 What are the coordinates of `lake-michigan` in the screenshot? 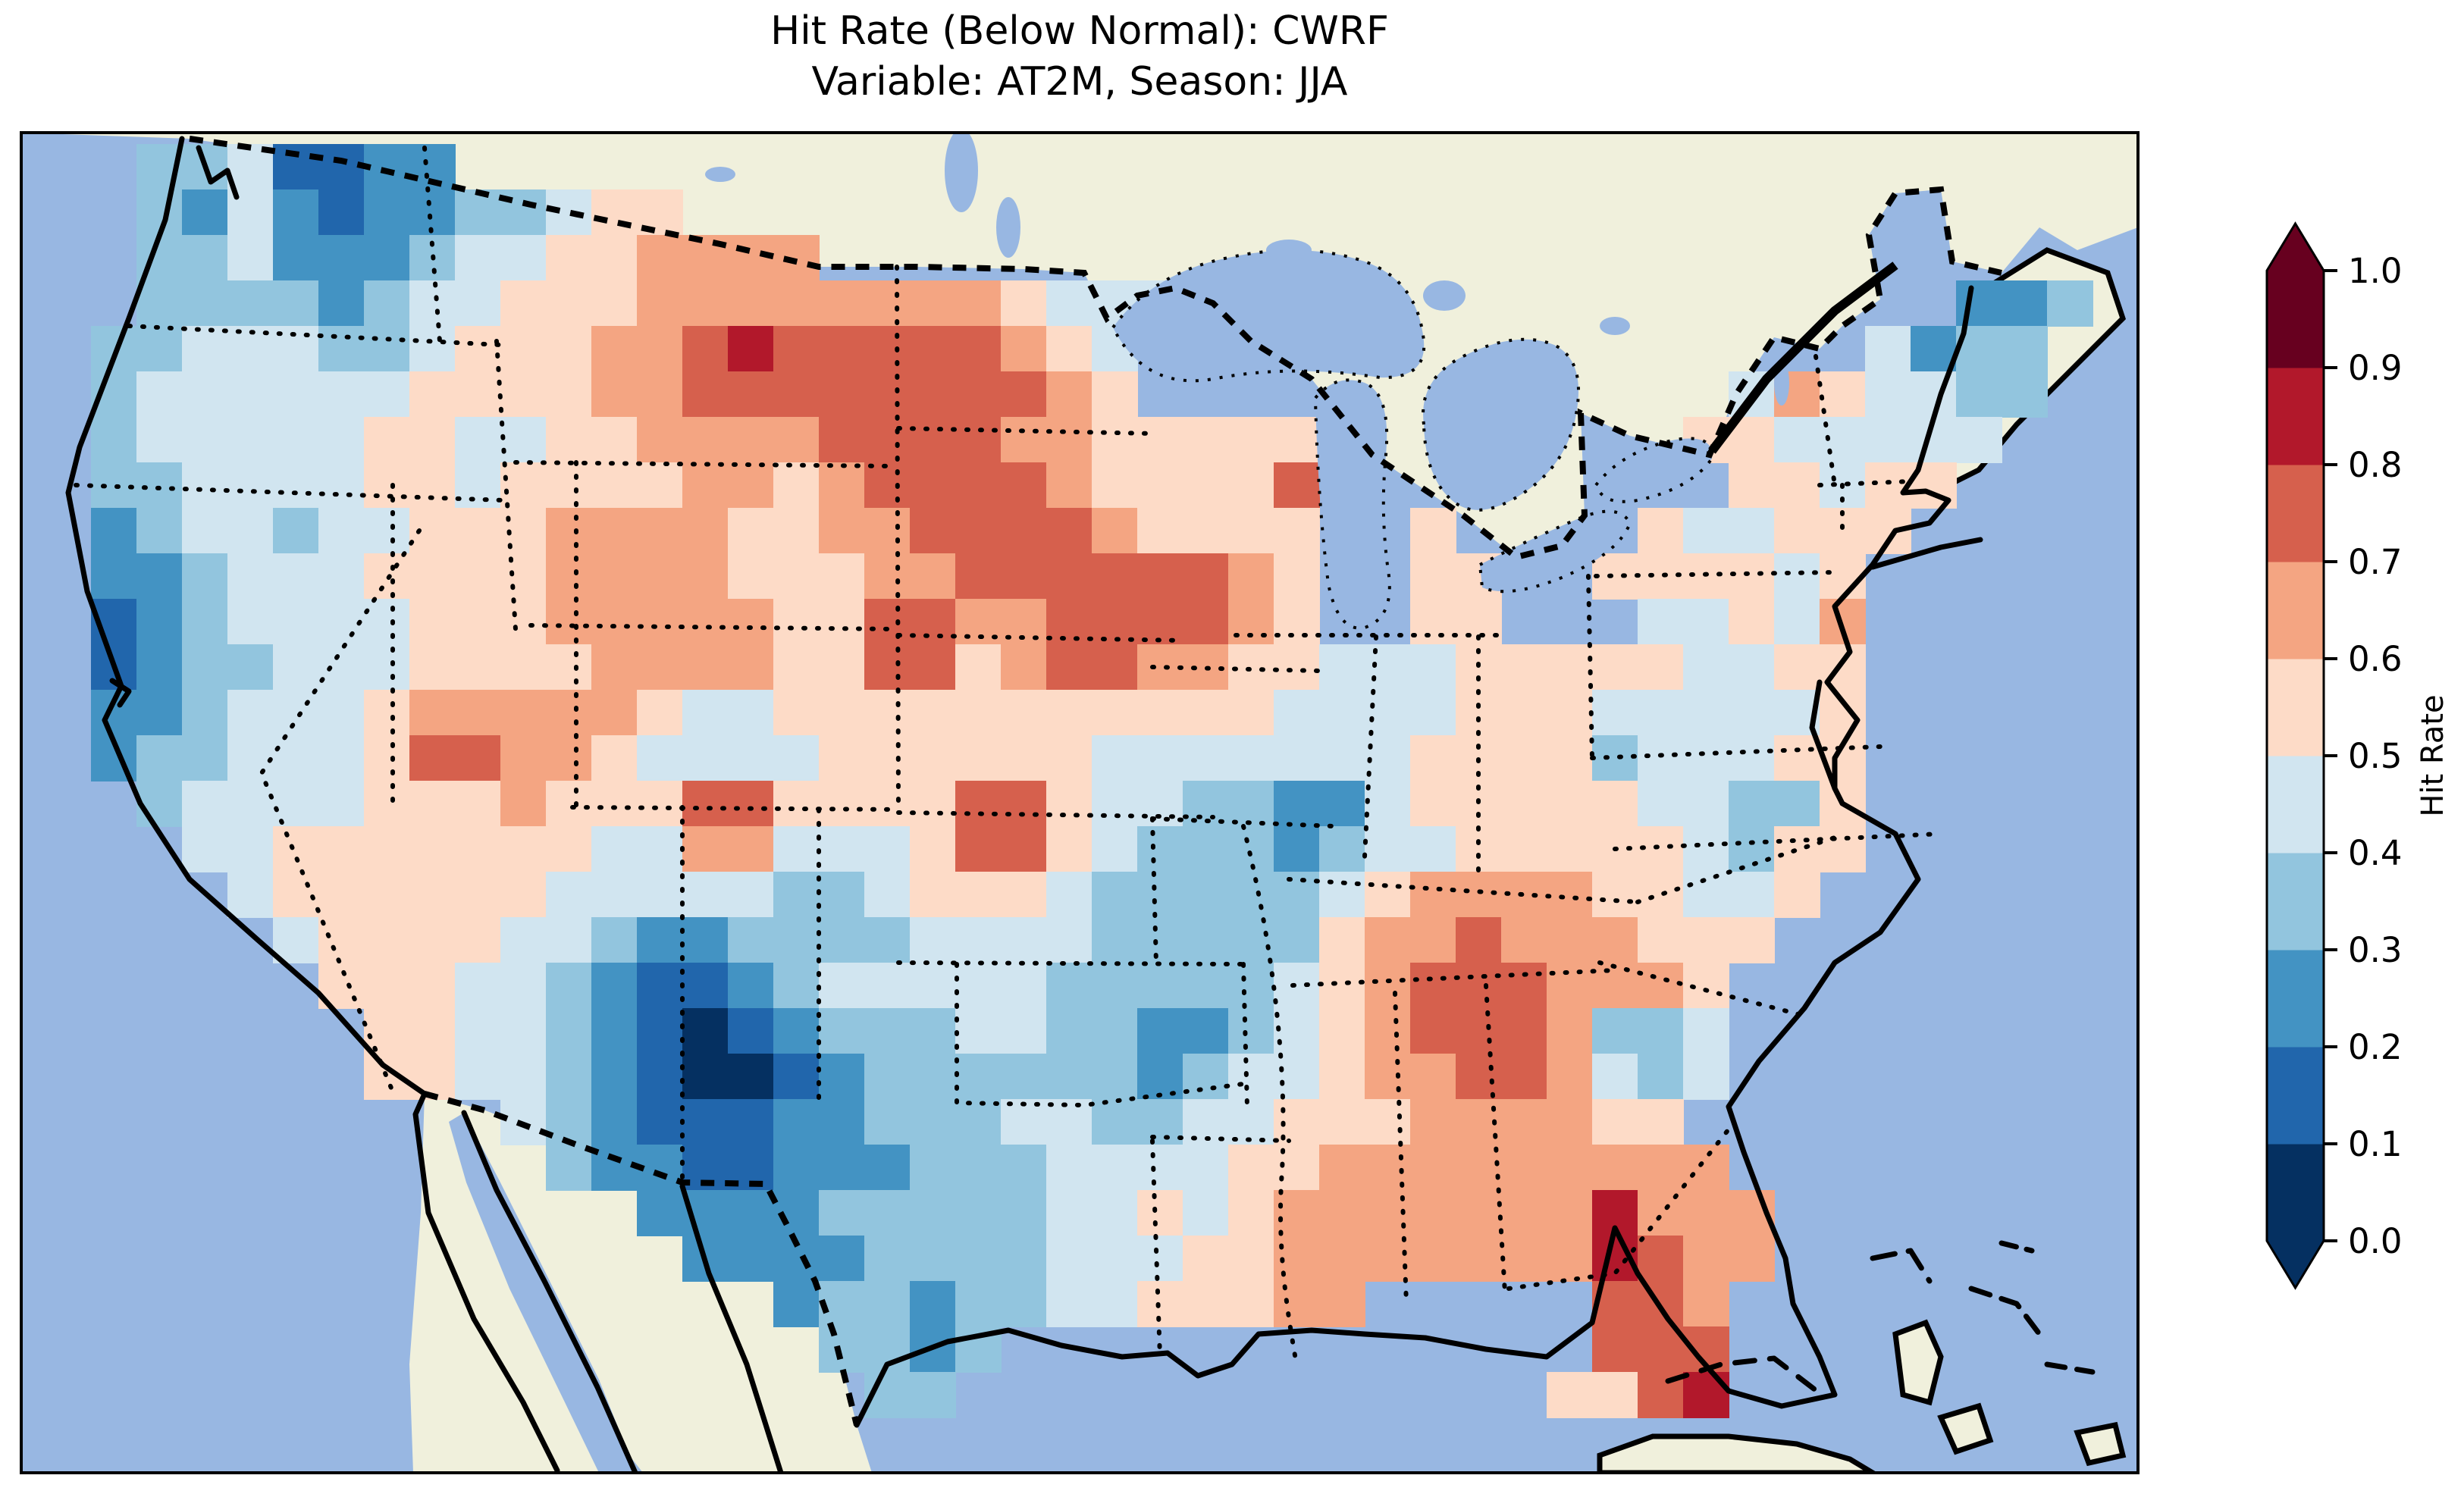 It's located at (1352, 504).